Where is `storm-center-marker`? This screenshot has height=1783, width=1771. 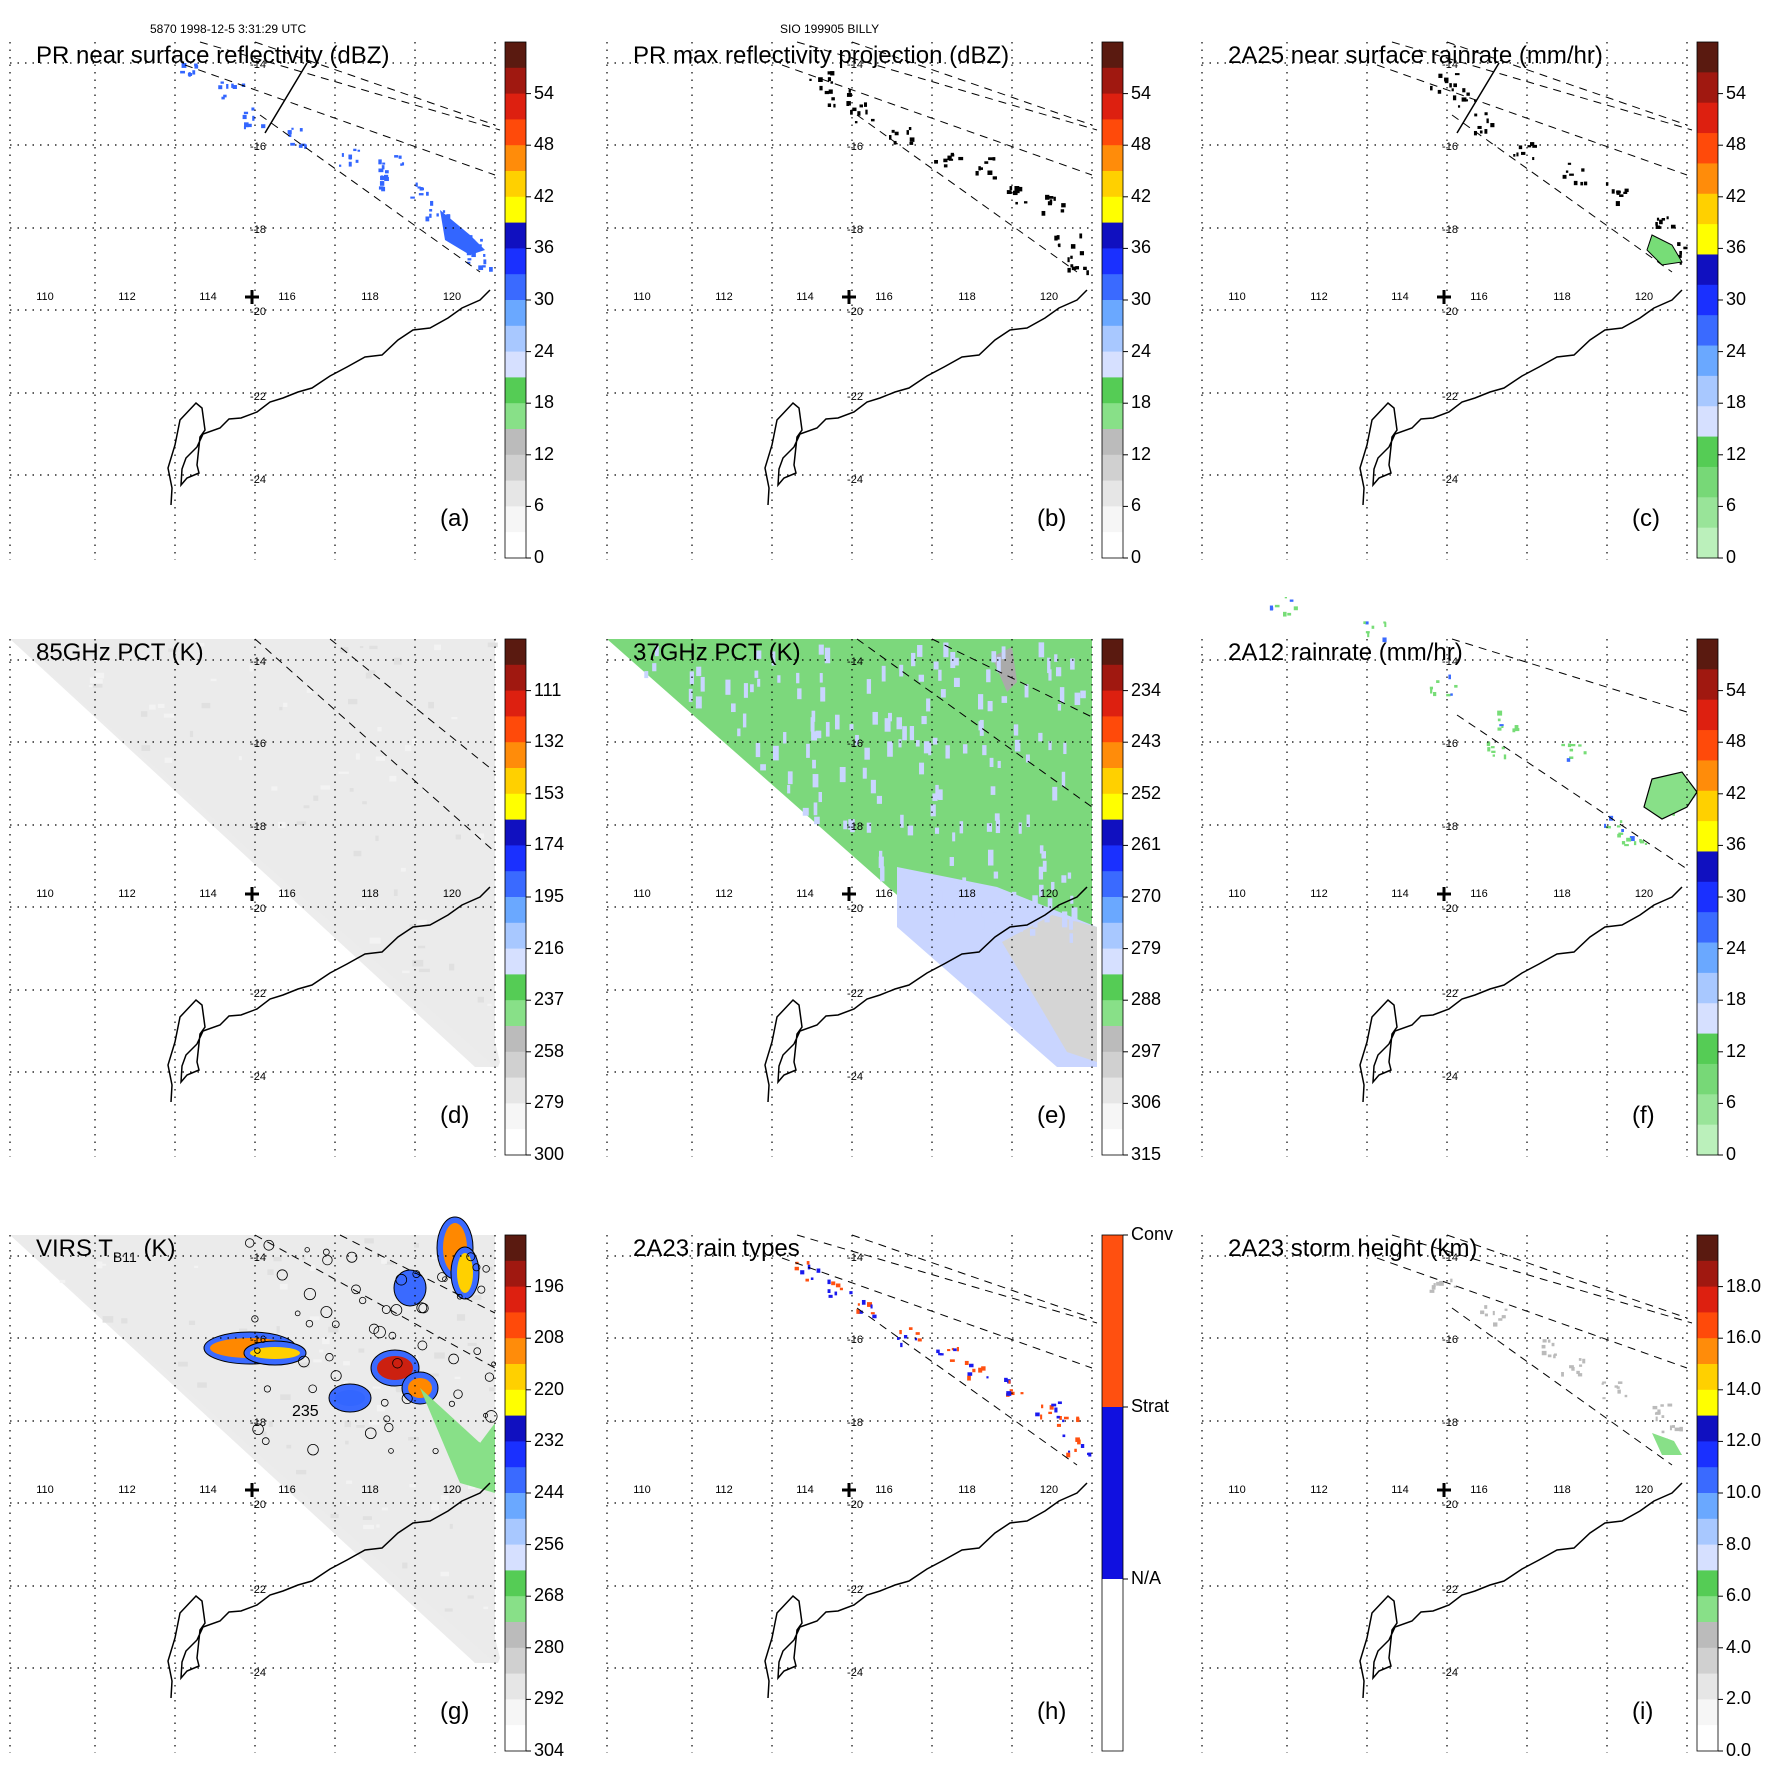 storm-center-marker is located at coordinates (1444, 1490).